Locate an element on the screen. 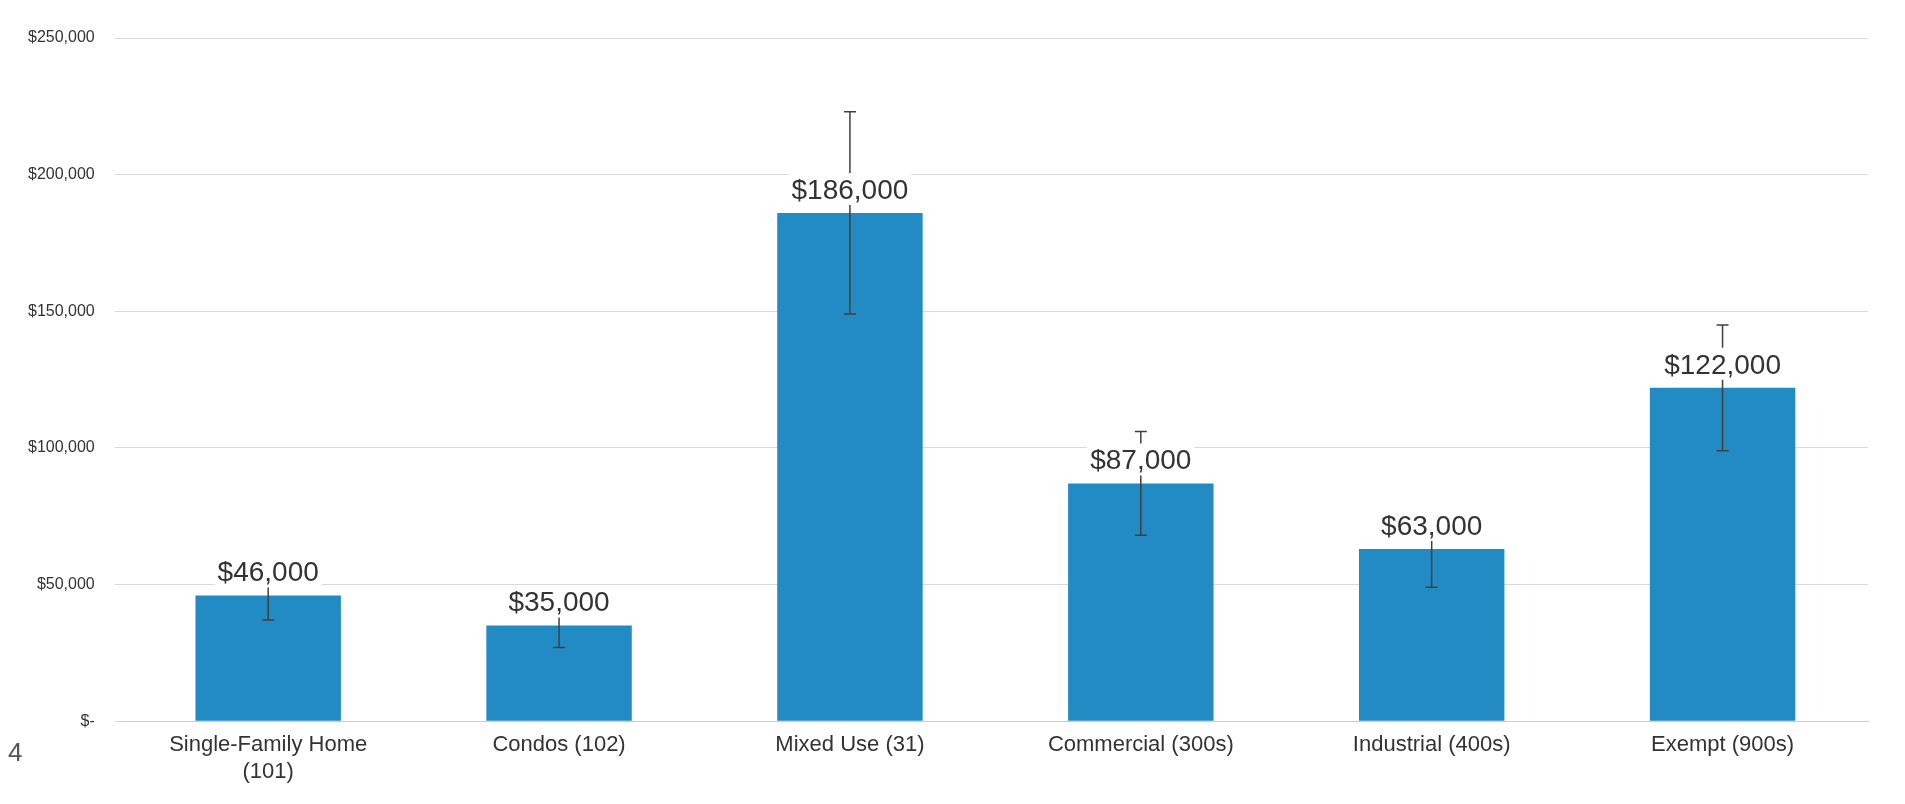 This screenshot has width=1905, height=804. text: 4 is located at coordinates (15, 752).